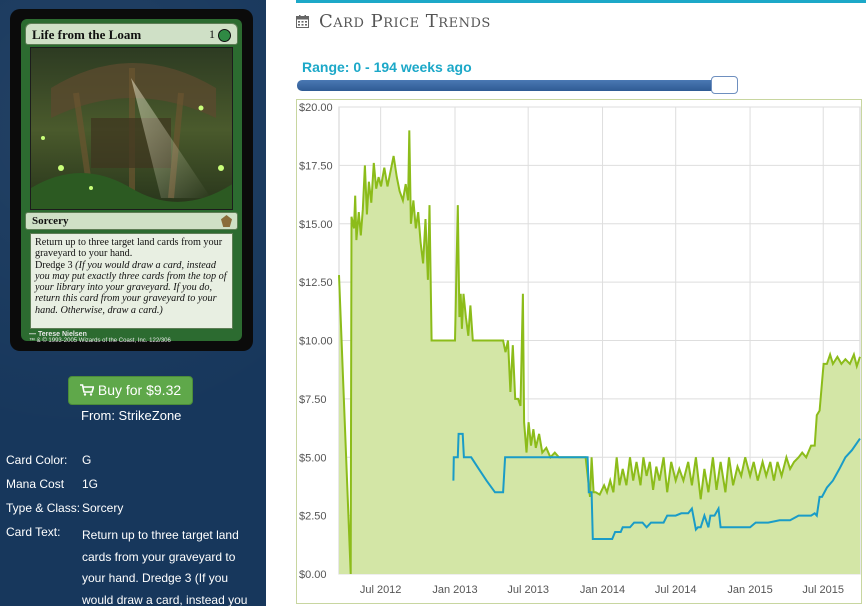 Image resolution: width=866 pixels, height=606 pixels. What do you see at coordinates (139, 390) in the screenshot?
I see `buy-button-label: Buy for $9.32` at bounding box center [139, 390].